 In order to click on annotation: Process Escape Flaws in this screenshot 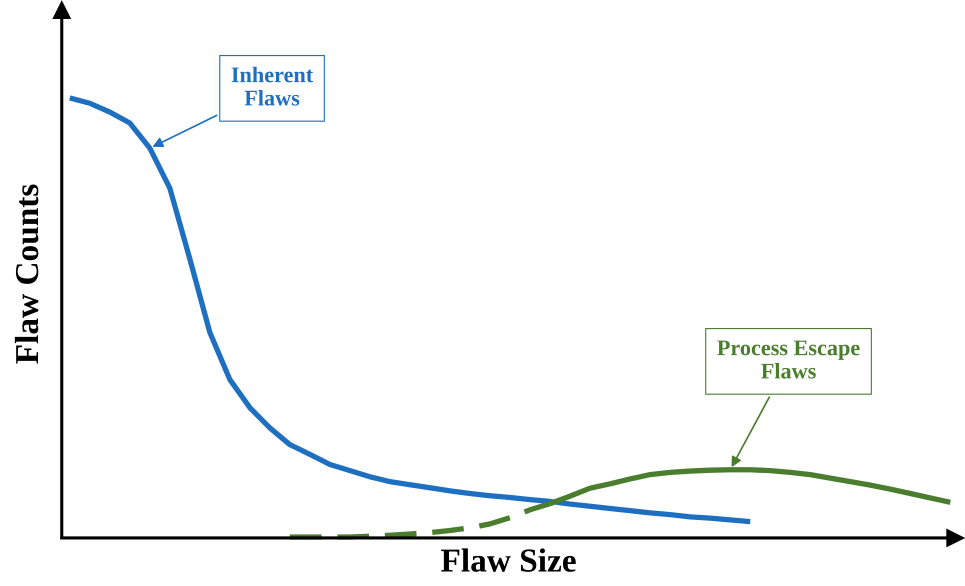, I will do `click(788, 359)`.